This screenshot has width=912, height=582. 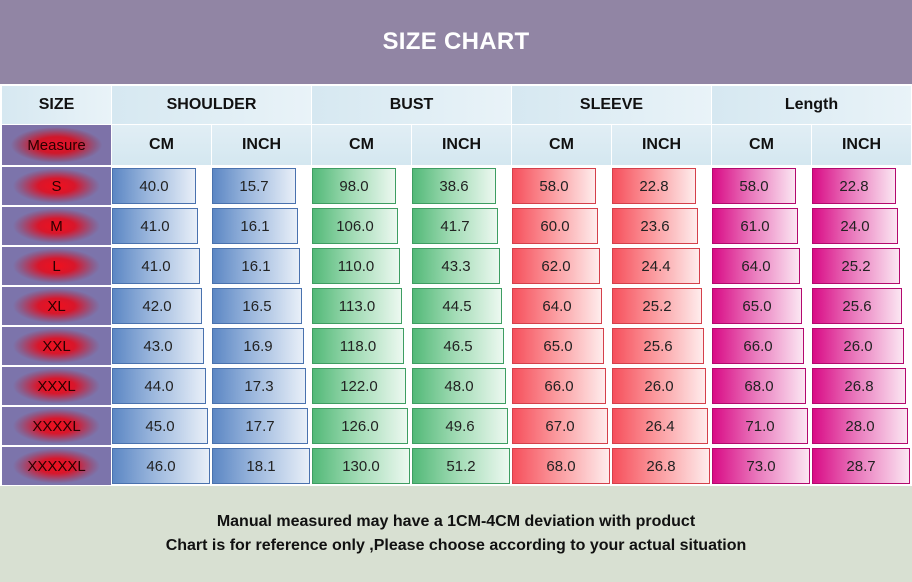 What do you see at coordinates (261, 145) in the screenshot?
I see `unit-header-shoulder-inch: INCH` at bounding box center [261, 145].